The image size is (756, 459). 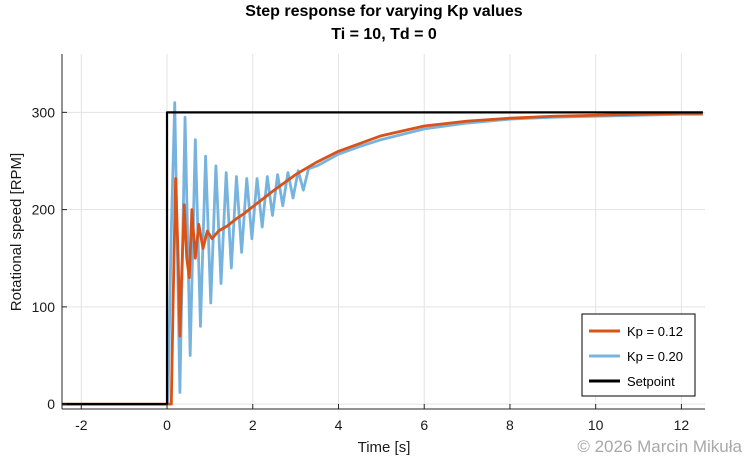 I want to click on x-tick-label-1: 0, so click(x=167, y=425).